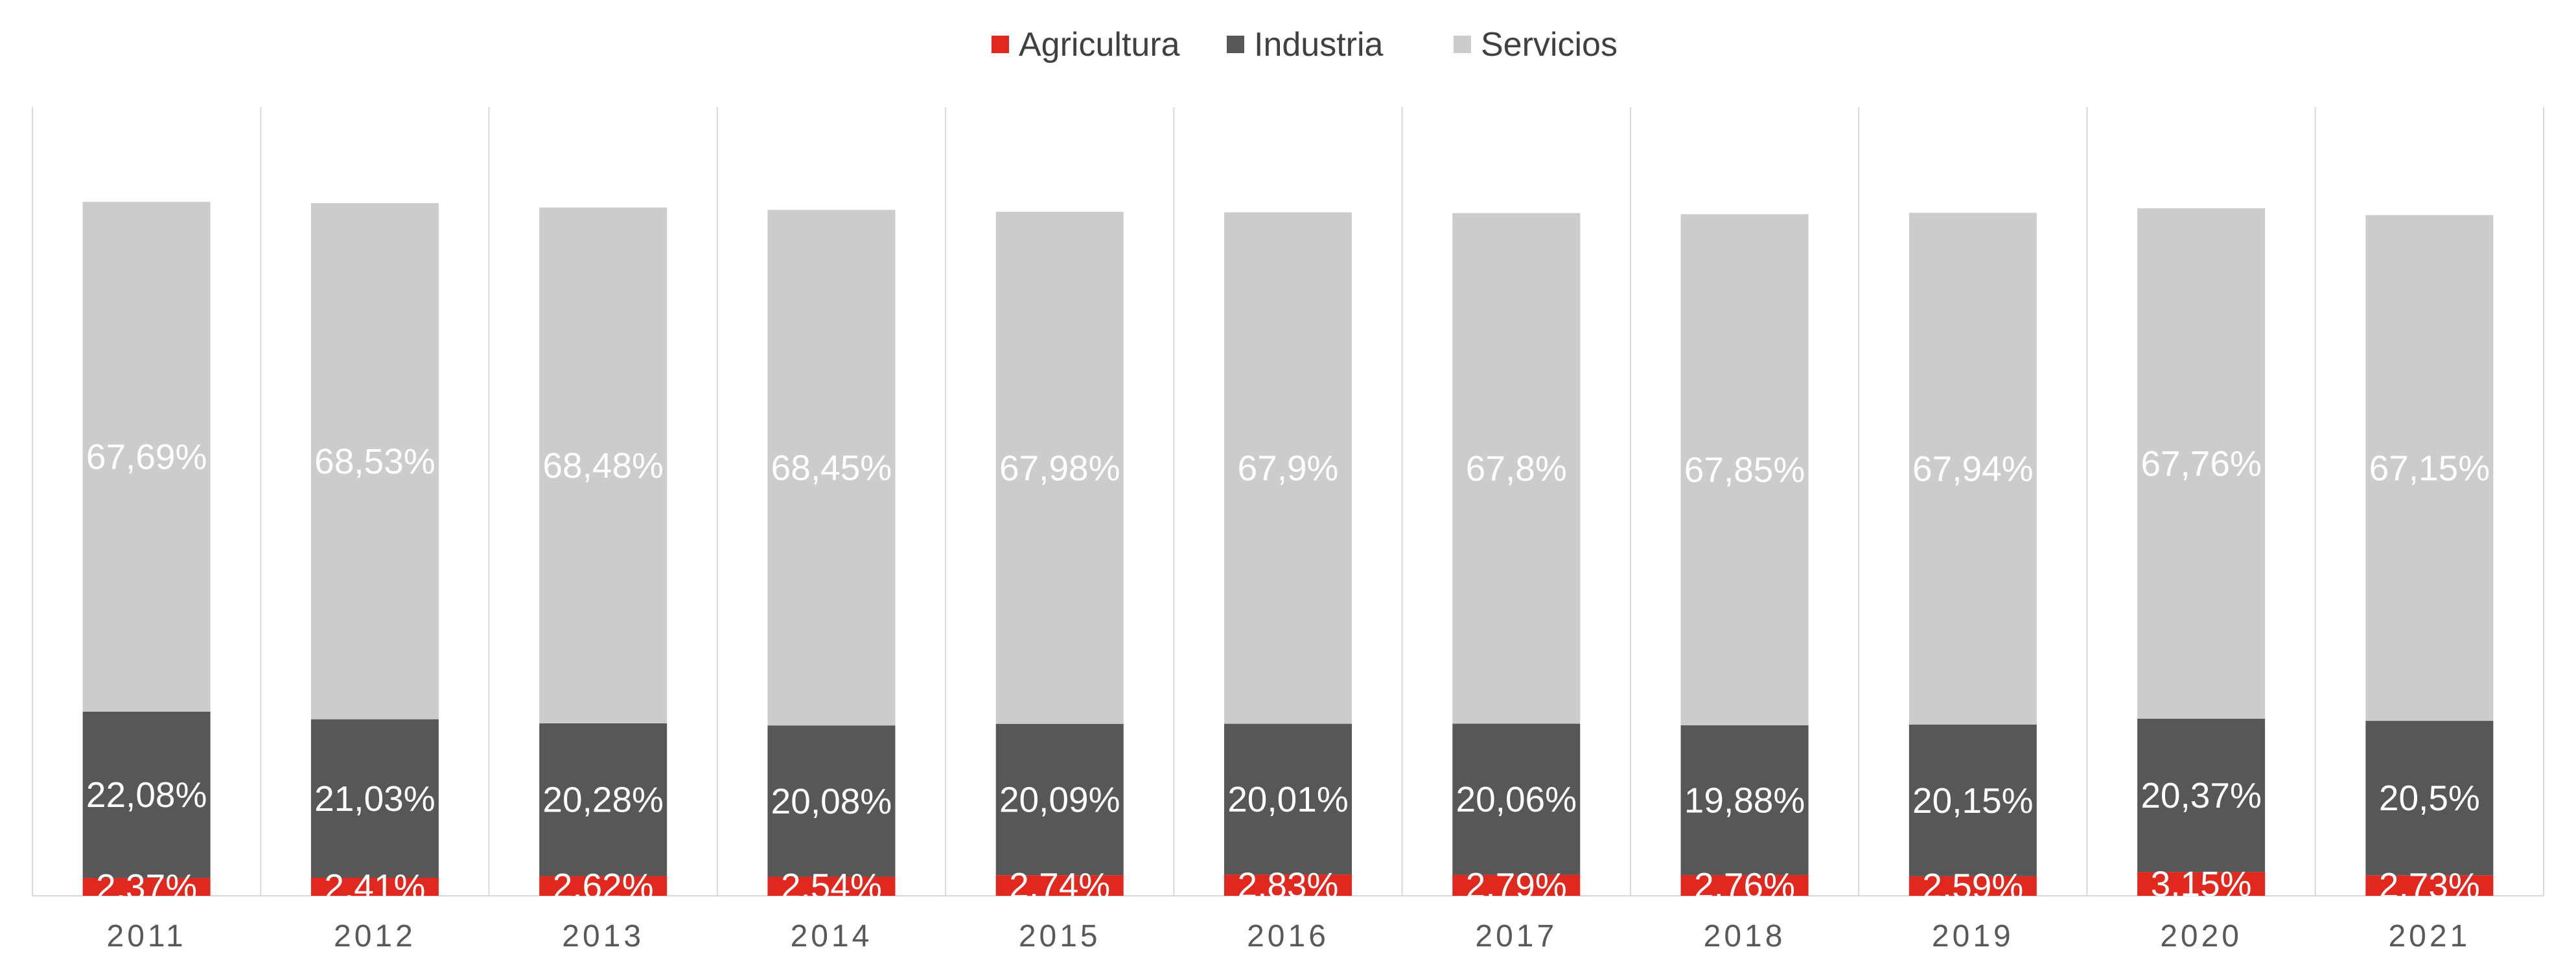 This screenshot has width=2576, height=971. I want to click on x-tick-2015: 2015, so click(1060, 936).